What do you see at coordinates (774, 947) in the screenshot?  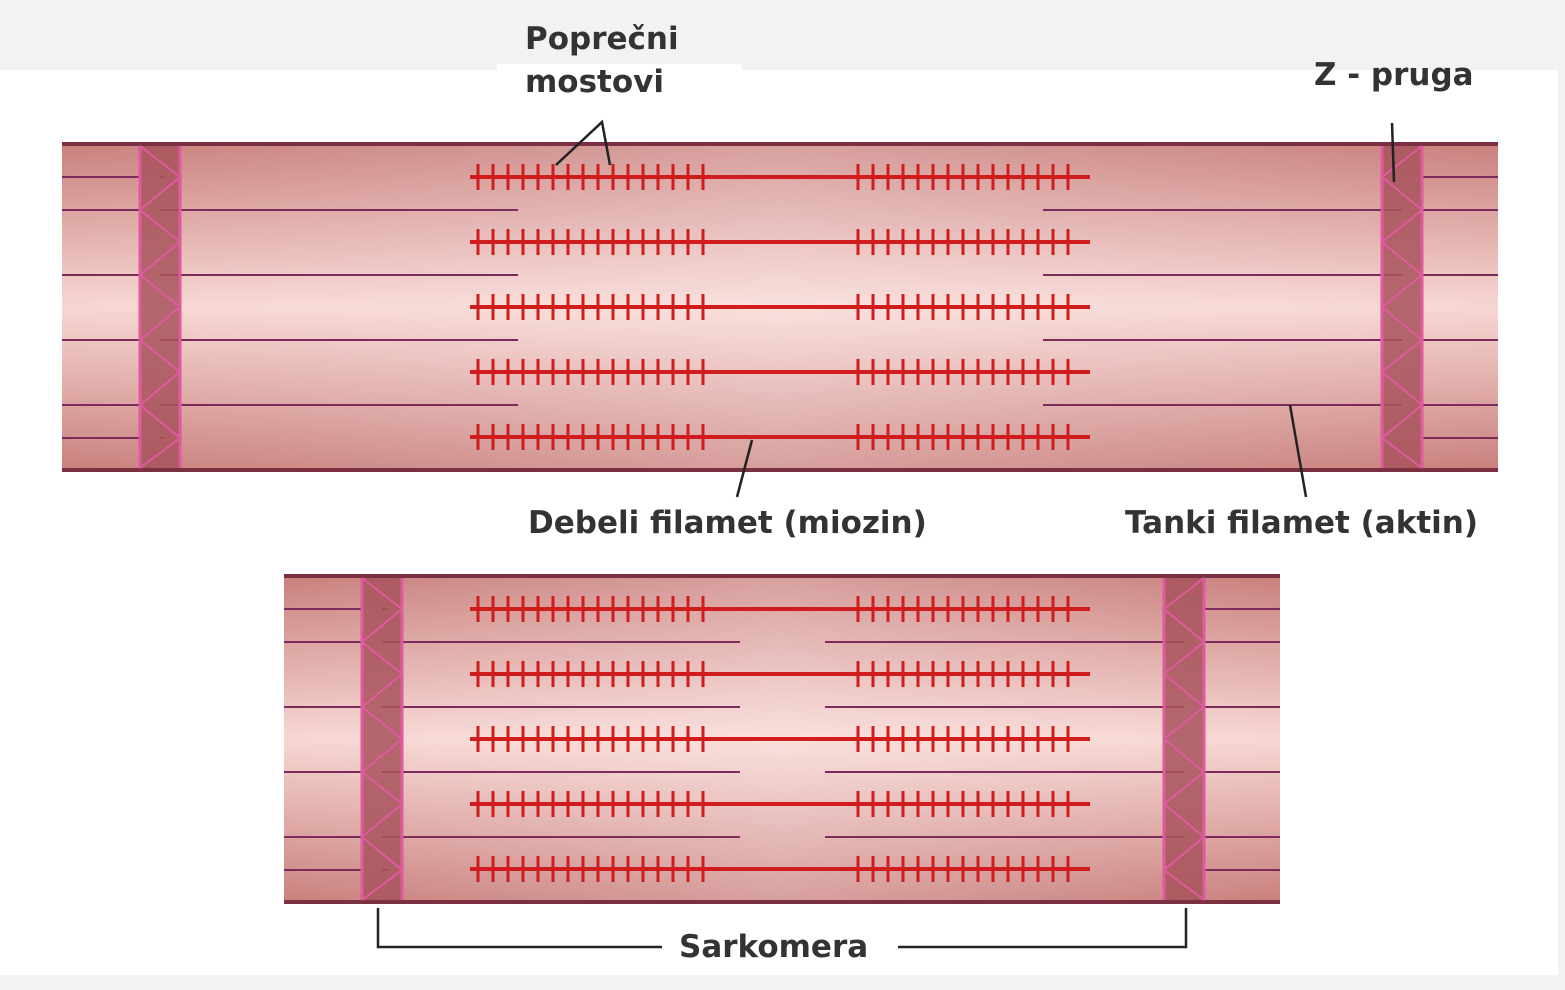 I see `sarcomere-label: Sarkomera` at bounding box center [774, 947].